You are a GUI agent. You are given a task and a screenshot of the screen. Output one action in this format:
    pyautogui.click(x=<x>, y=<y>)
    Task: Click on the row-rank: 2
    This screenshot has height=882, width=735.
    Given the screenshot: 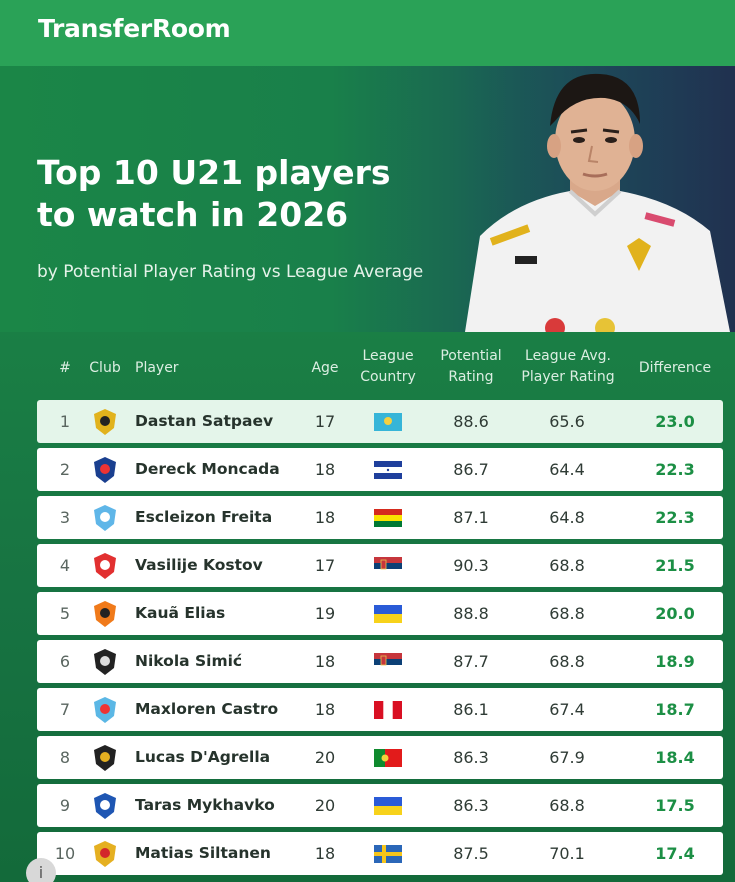 What is the action you would take?
    pyautogui.click(x=65, y=469)
    